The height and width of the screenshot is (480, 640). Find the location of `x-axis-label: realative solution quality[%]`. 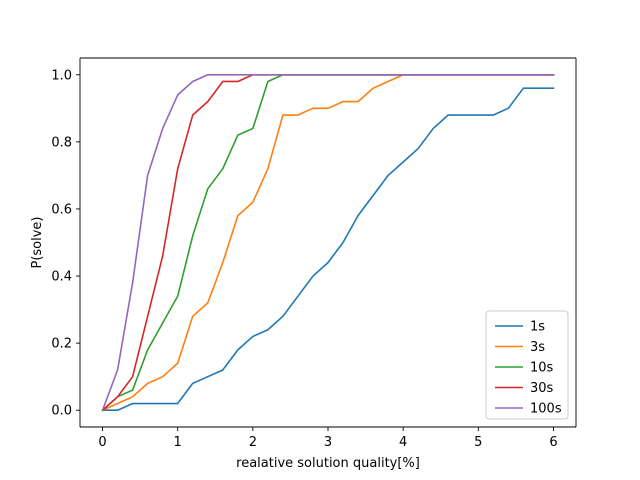

x-axis-label: realative solution quality[%] is located at coordinates (328, 463).